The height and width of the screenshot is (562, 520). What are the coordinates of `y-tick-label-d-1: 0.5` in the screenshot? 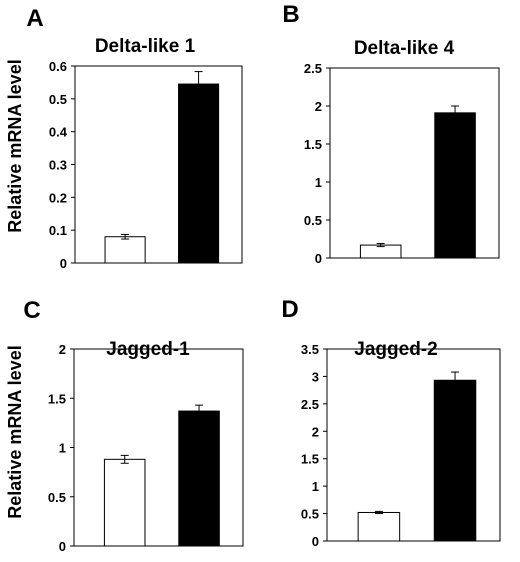 It's located at (310, 514).